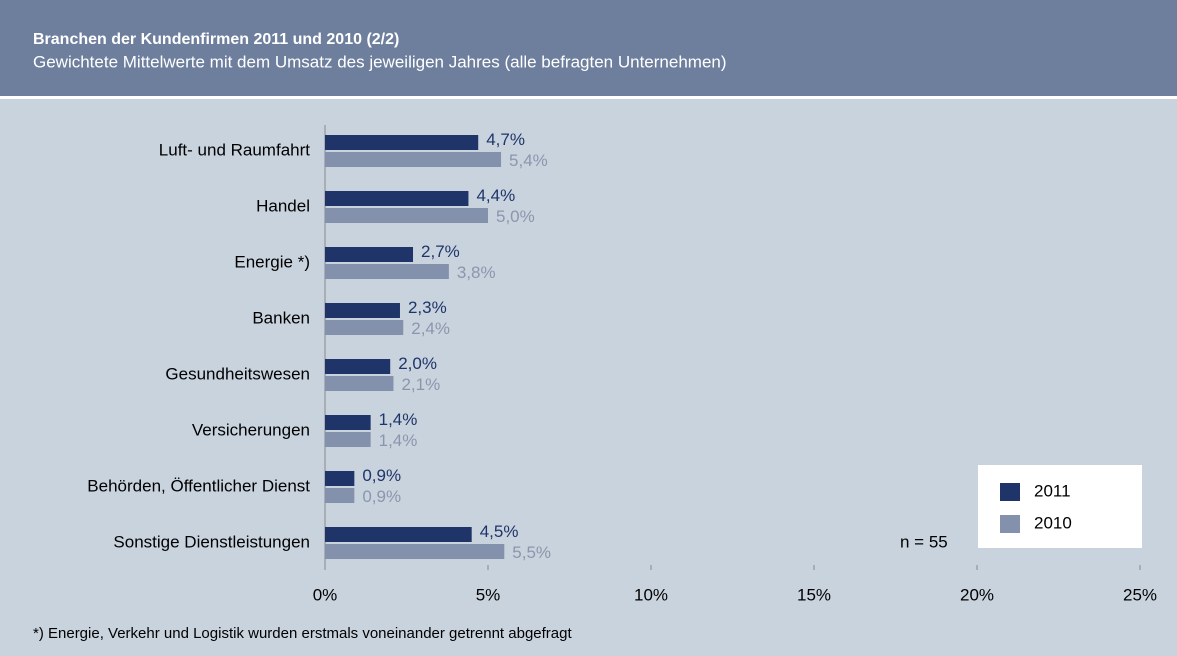 This screenshot has height=656, width=1177. What do you see at coordinates (198, 485) in the screenshot?
I see `y-tick-label: Behörden, Öffentlicher Dienst` at bounding box center [198, 485].